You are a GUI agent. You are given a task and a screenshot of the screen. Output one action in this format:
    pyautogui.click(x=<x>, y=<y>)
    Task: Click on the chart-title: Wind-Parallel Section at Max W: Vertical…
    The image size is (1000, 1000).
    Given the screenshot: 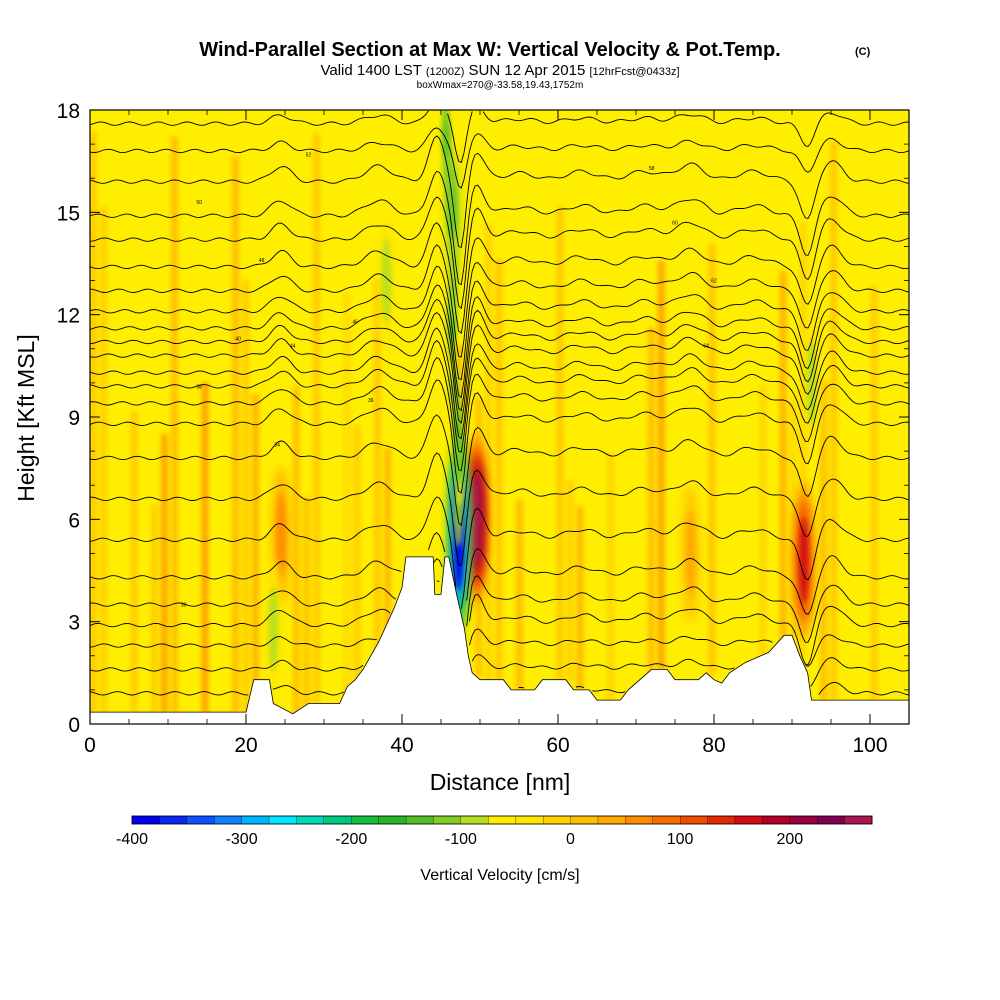 What is the action you would take?
    pyautogui.click(x=489, y=50)
    